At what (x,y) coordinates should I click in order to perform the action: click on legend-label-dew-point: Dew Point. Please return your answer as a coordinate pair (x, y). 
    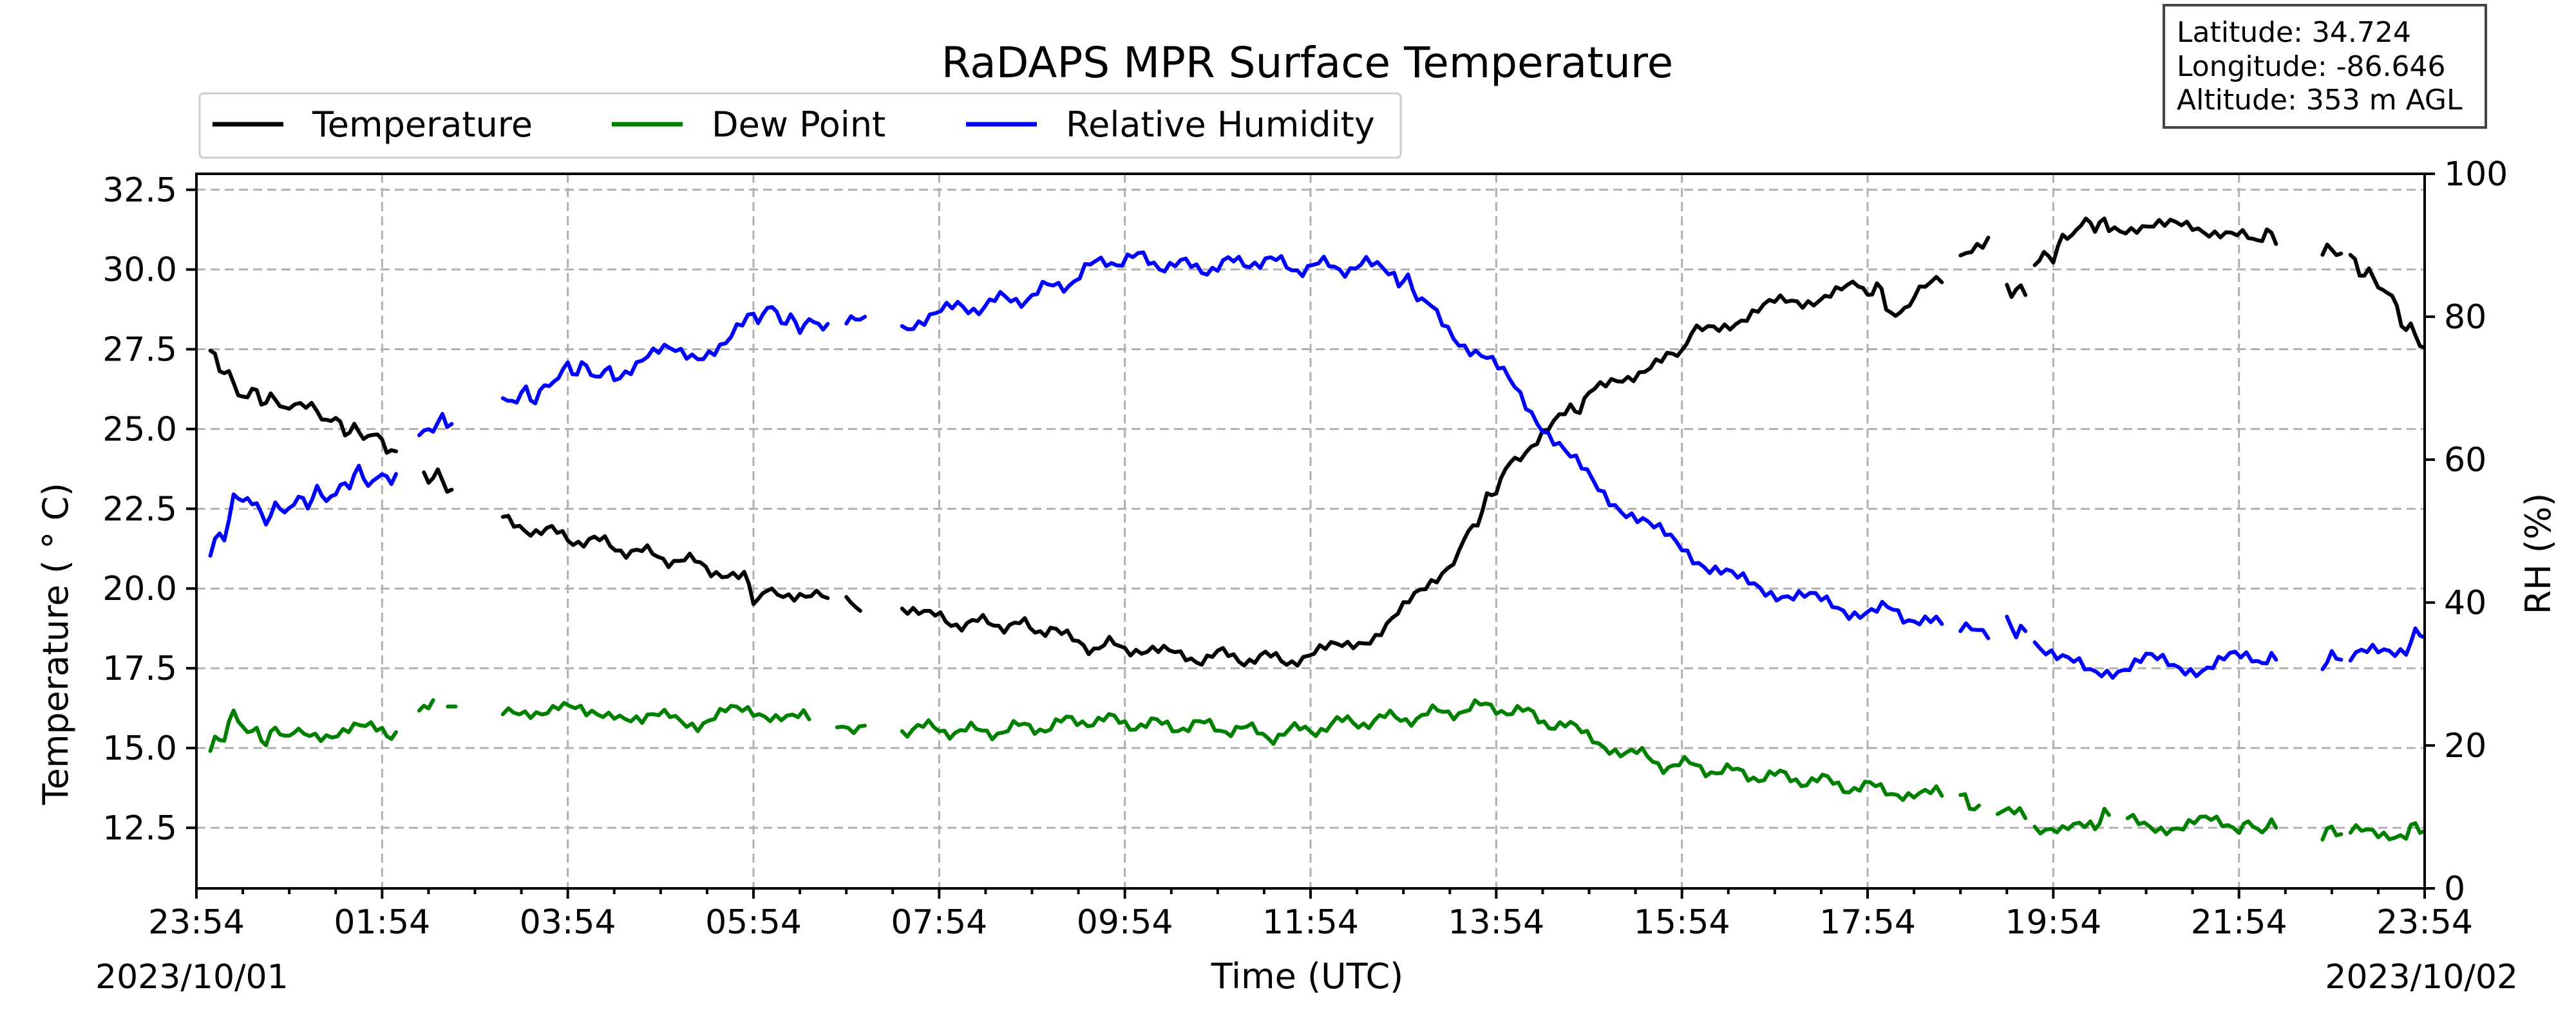
    Looking at the image, I should click on (799, 124).